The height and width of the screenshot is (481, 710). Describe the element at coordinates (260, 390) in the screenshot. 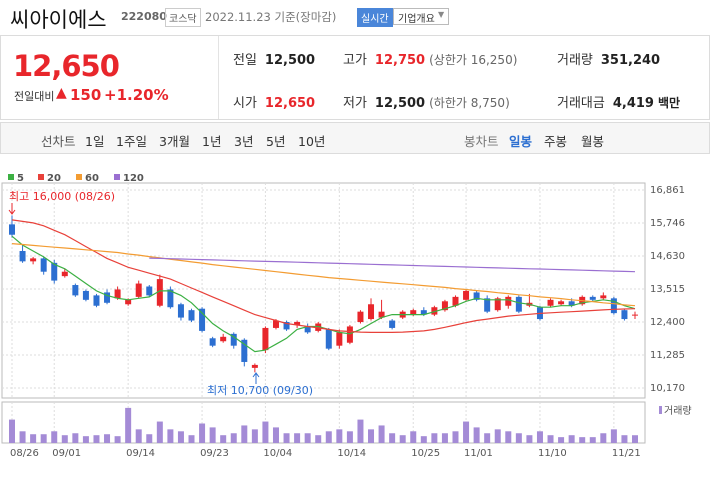

I see `low-annotation: 최저 10,700 (09/30)` at that location.